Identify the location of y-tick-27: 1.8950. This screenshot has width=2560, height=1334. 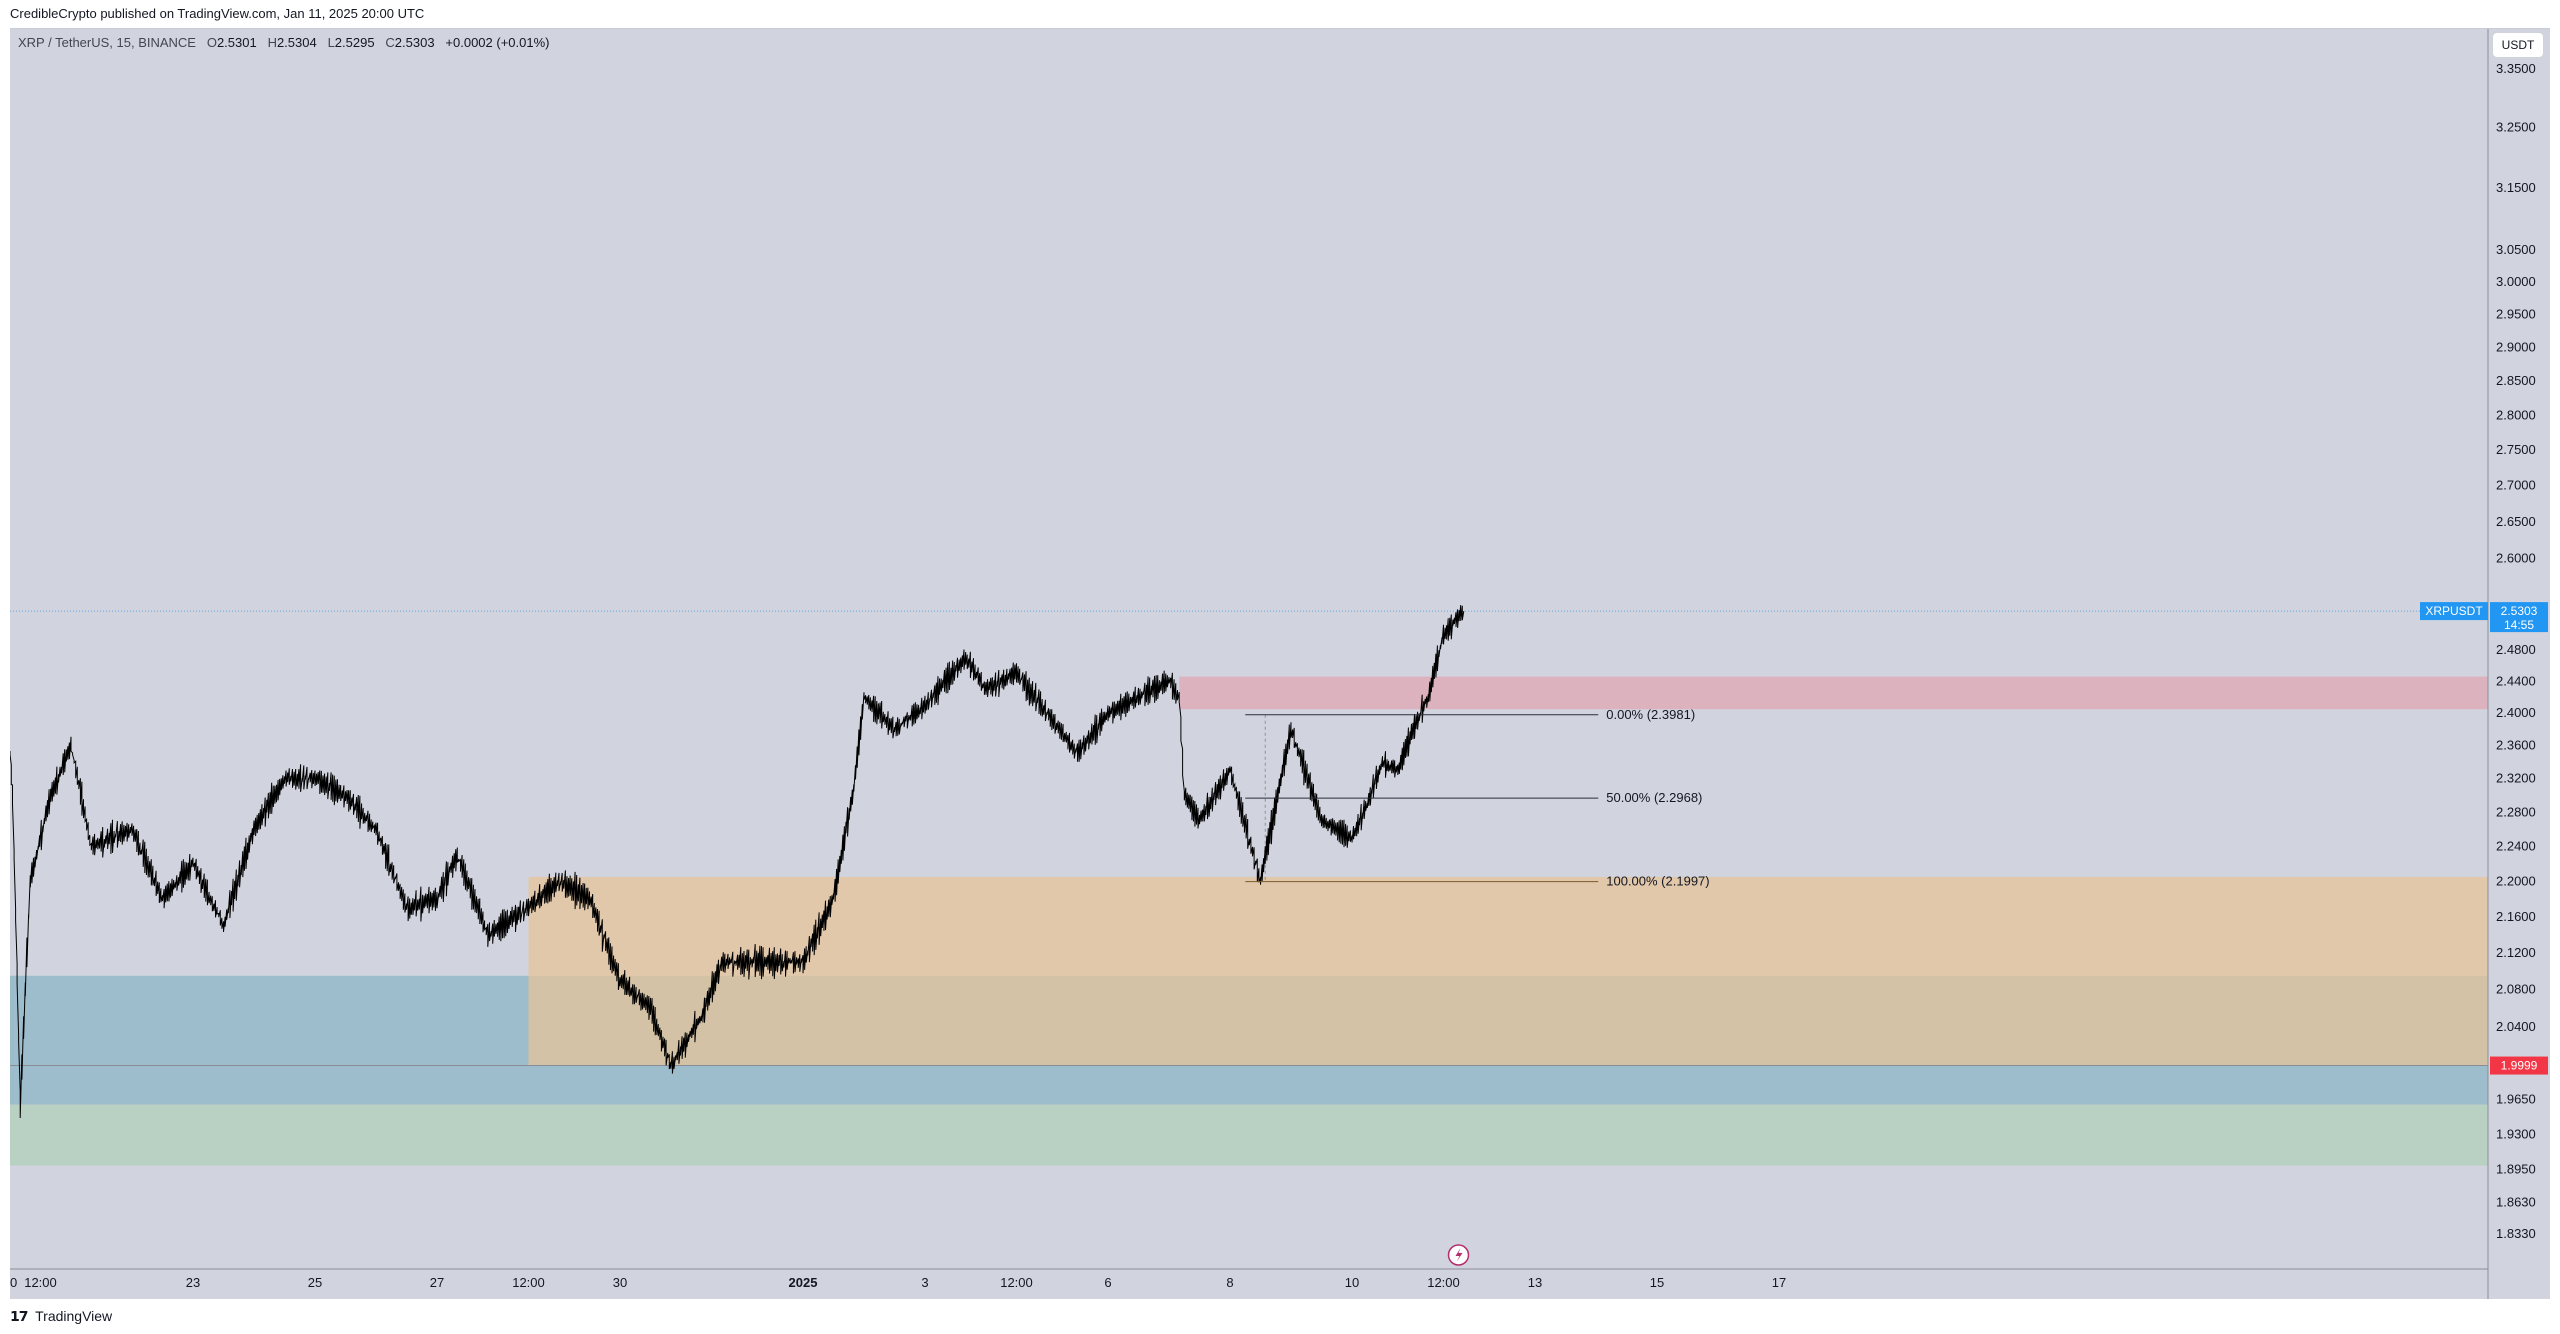
(2516, 1169).